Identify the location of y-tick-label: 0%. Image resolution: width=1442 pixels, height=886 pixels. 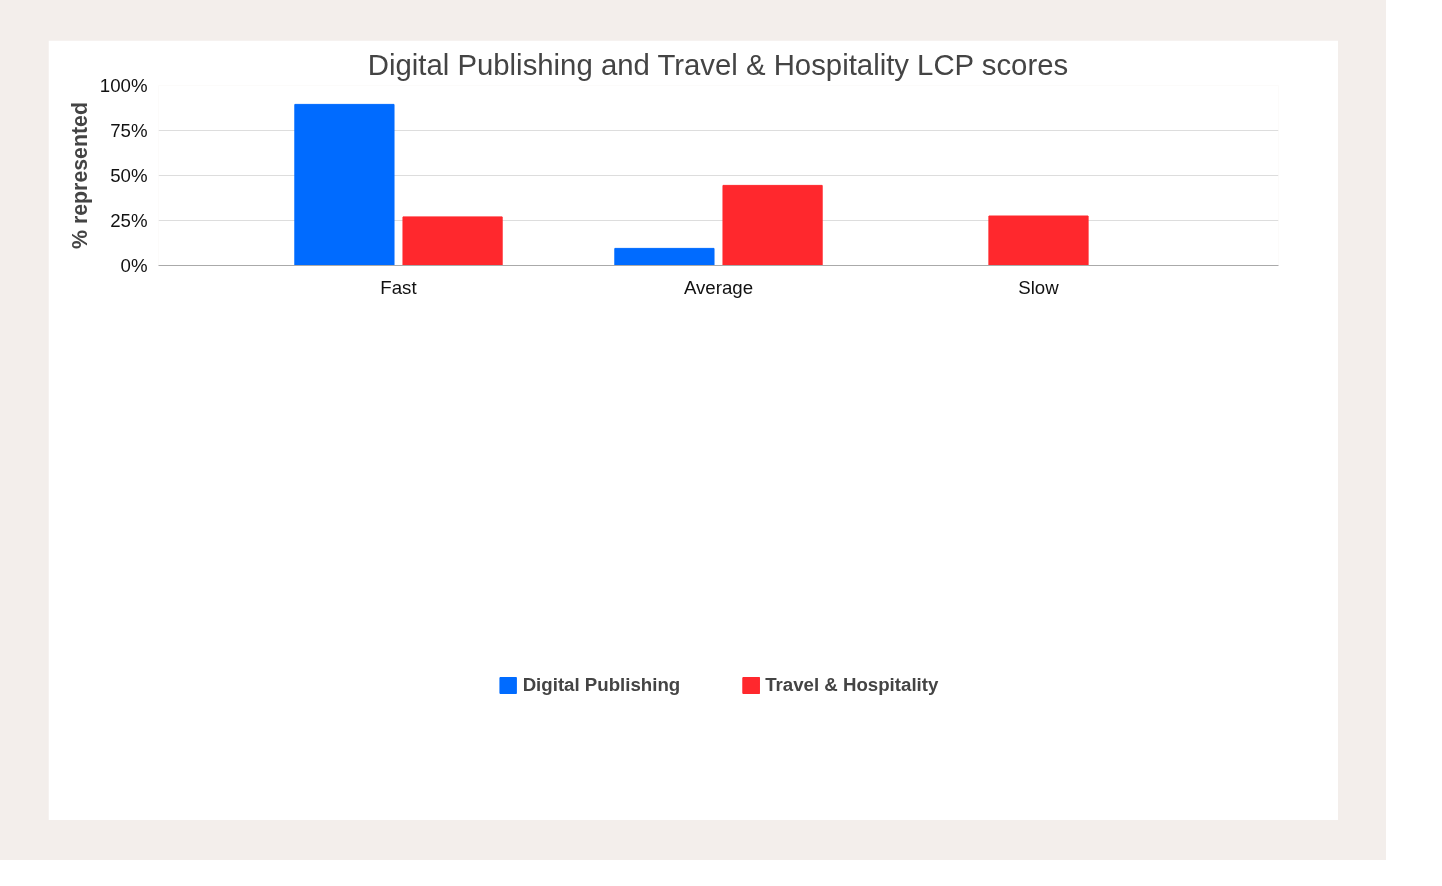
(134, 265).